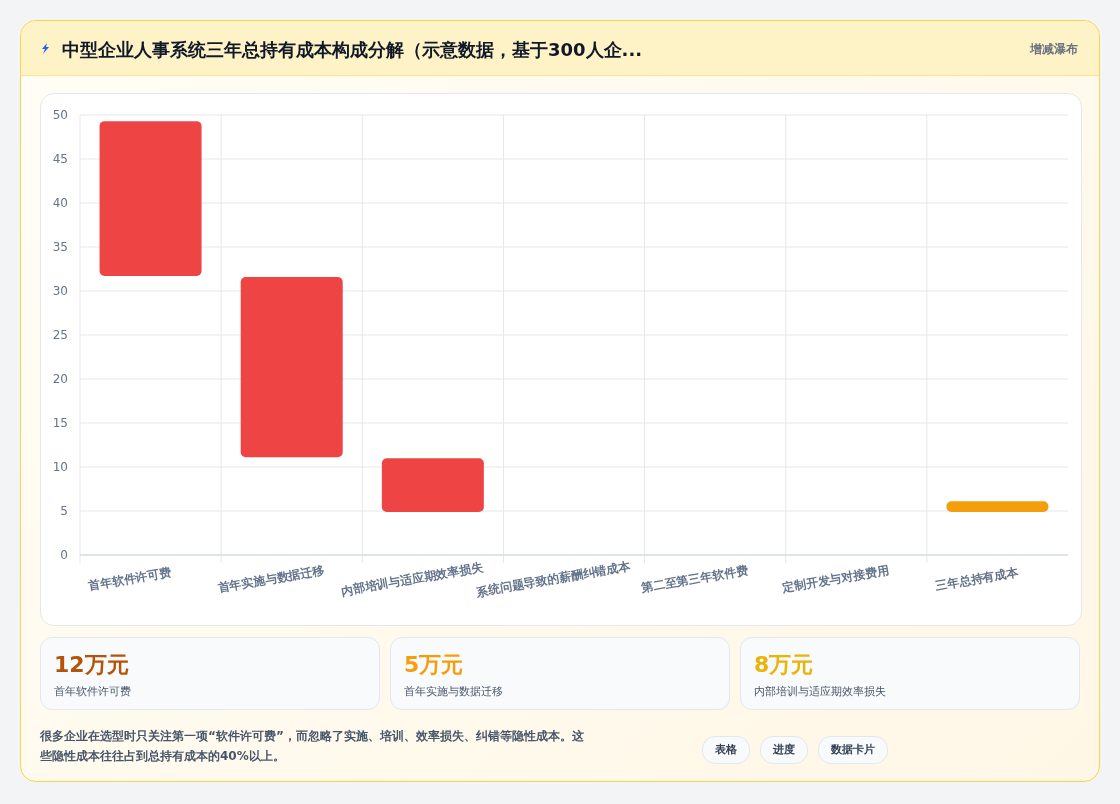  Describe the element at coordinates (726, 750) in the screenshot. I see `text: 表格` at that location.